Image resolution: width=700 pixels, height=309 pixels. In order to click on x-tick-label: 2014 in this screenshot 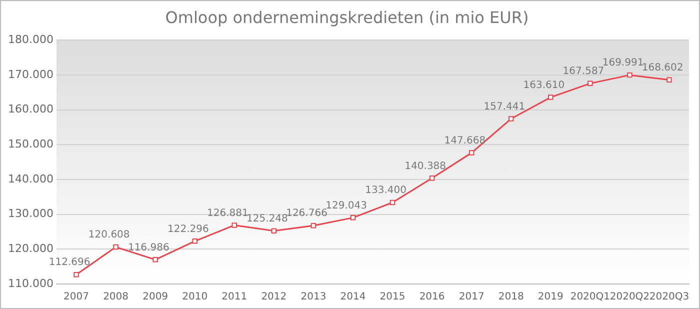, I will do `click(353, 297)`.